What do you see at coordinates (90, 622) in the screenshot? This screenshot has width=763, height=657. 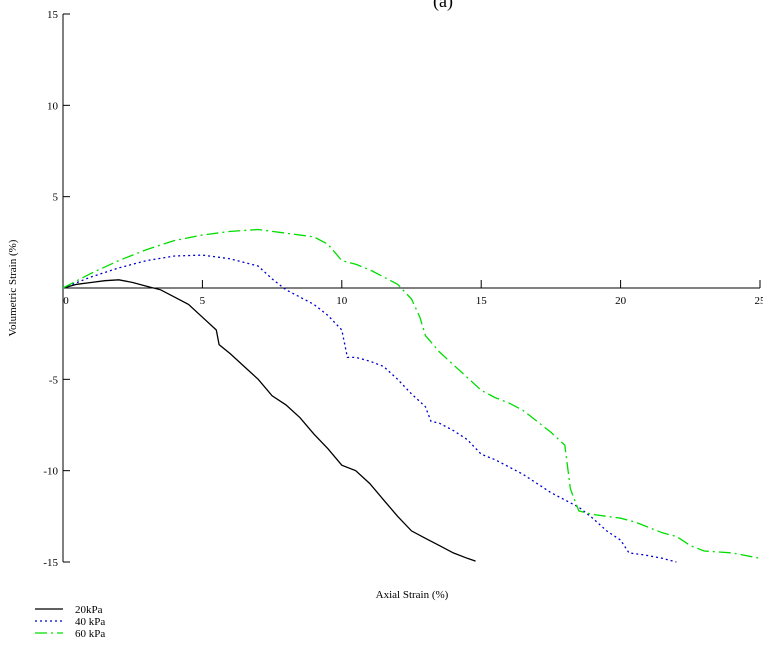 I see `legend-label: 40 kPa` at bounding box center [90, 622].